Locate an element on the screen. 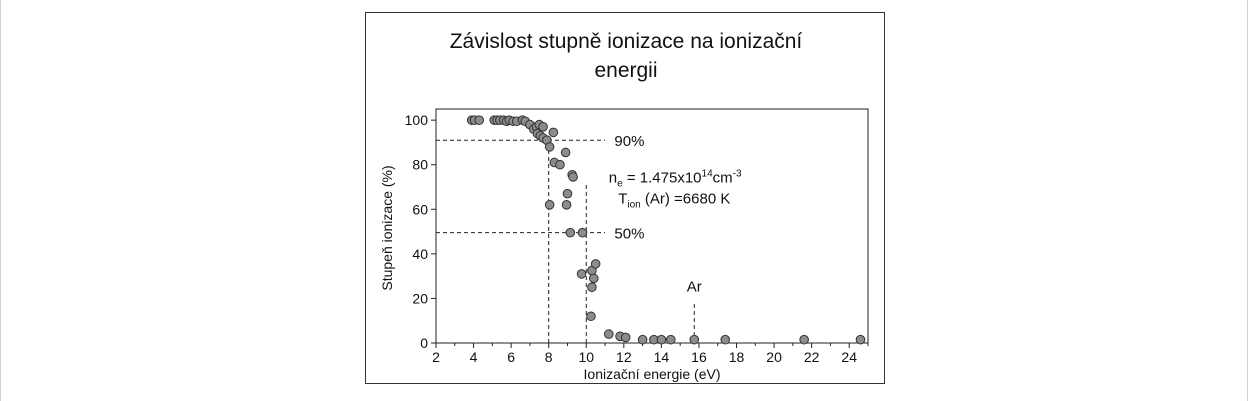  annotation-50-percent: 50% is located at coordinates (629, 234).